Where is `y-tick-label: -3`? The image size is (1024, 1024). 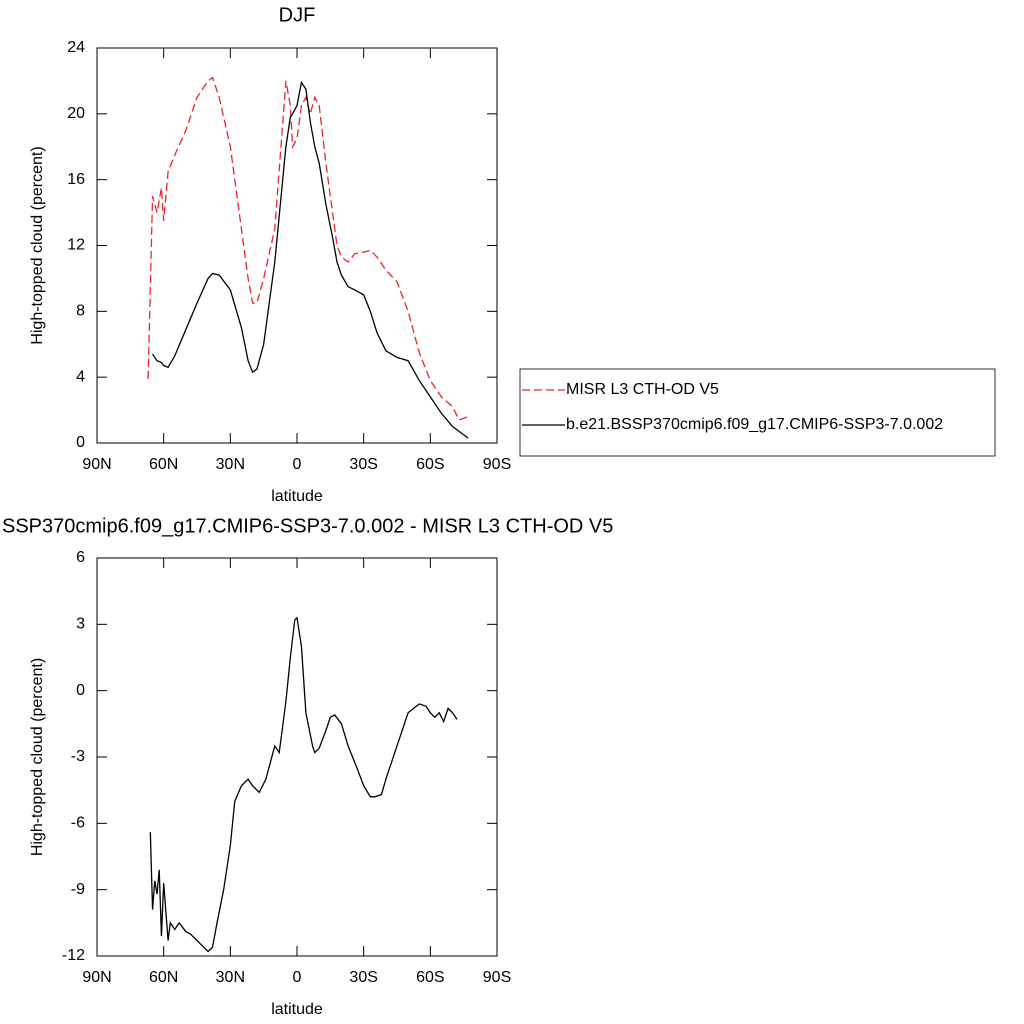
y-tick-label: -3 is located at coordinates (78, 756).